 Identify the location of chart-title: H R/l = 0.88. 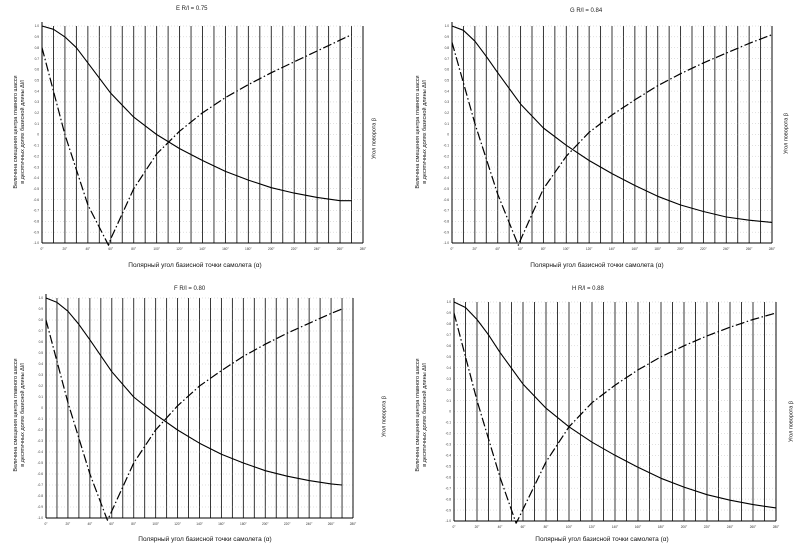
(588, 289).